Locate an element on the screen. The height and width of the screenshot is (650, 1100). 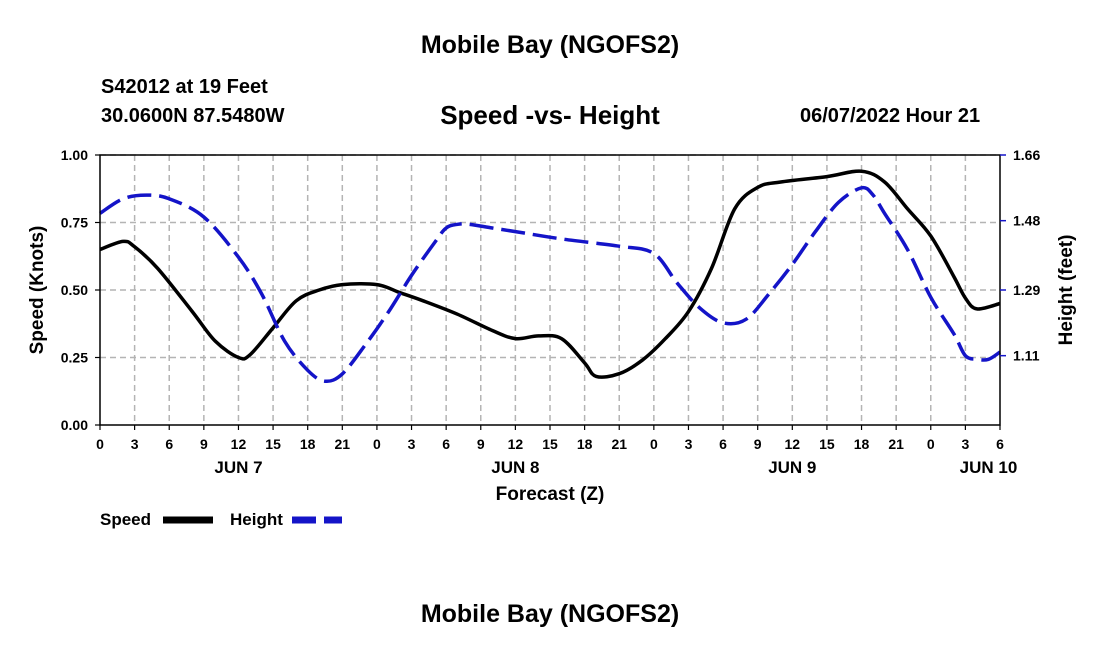
station-label: S42012 at 19 Feet is located at coordinates (184, 87).